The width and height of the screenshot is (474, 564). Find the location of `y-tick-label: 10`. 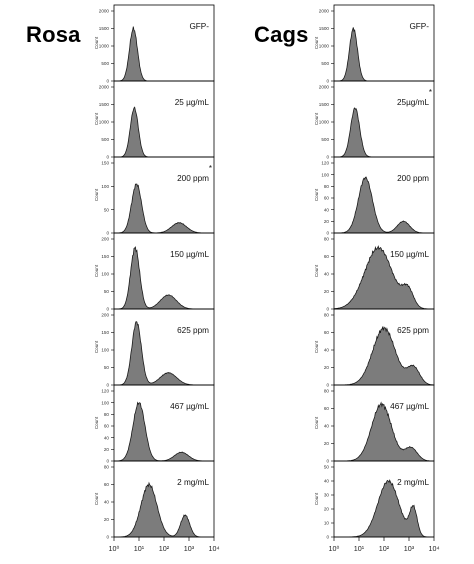

y-tick-label: 10 is located at coordinates (327, 523).